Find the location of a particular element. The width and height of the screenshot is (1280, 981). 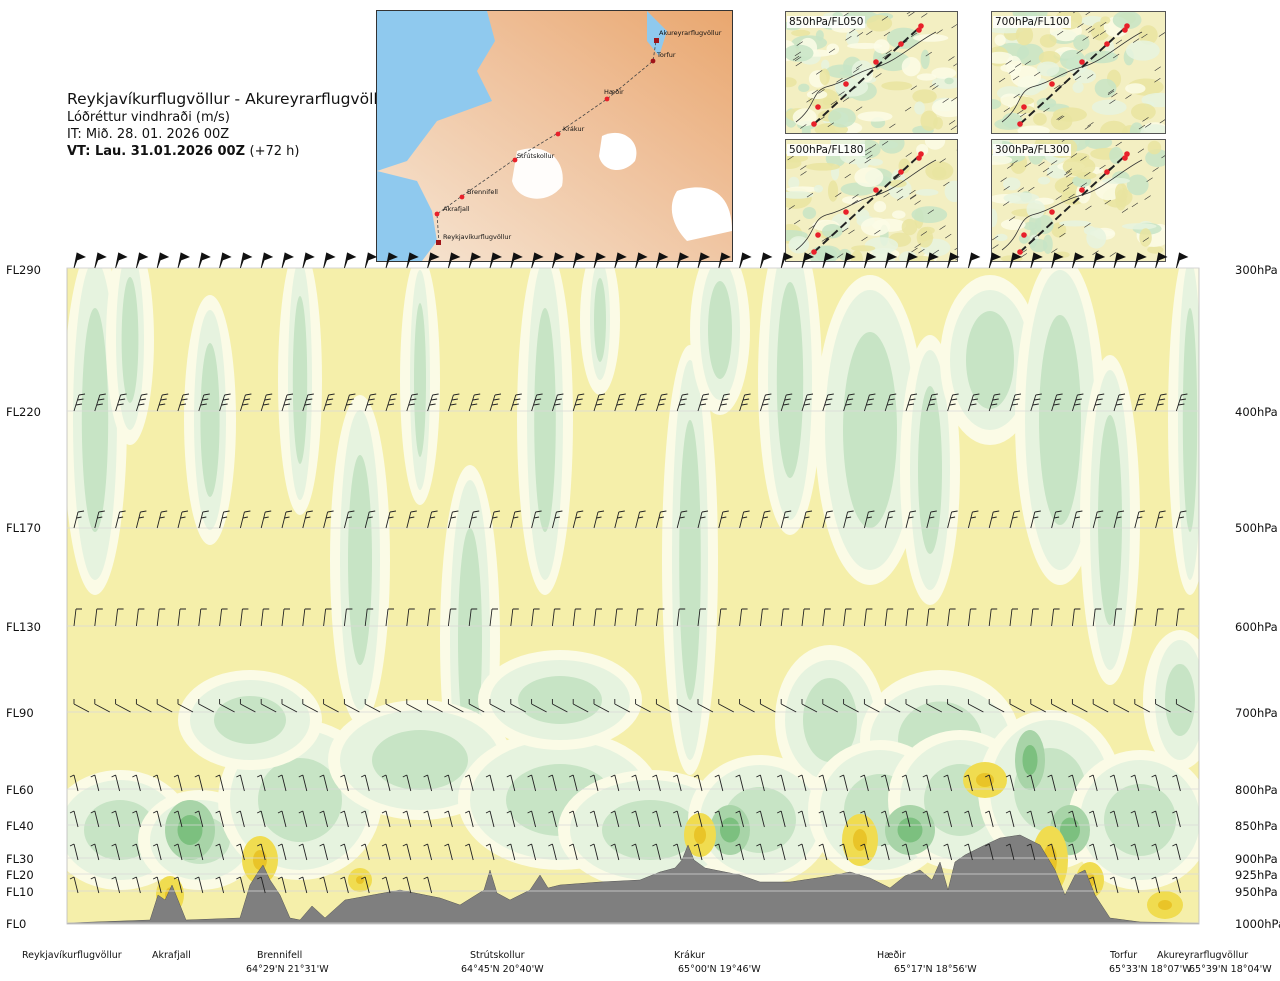

p400-label: 400hPa is located at coordinates (1256, 412).